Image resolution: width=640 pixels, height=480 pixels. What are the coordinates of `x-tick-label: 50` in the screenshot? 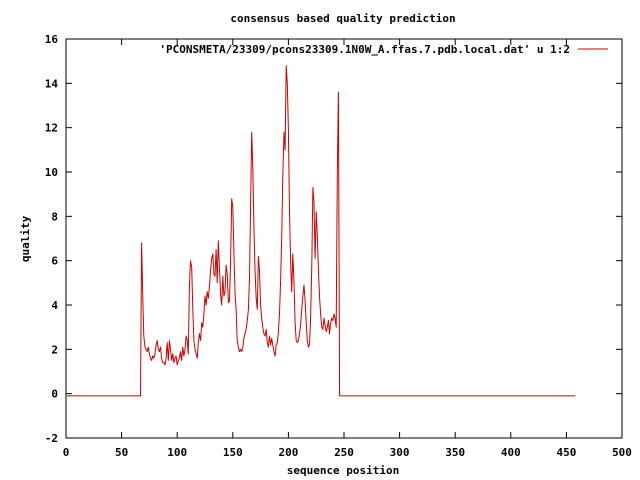 It's located at (121, 452).